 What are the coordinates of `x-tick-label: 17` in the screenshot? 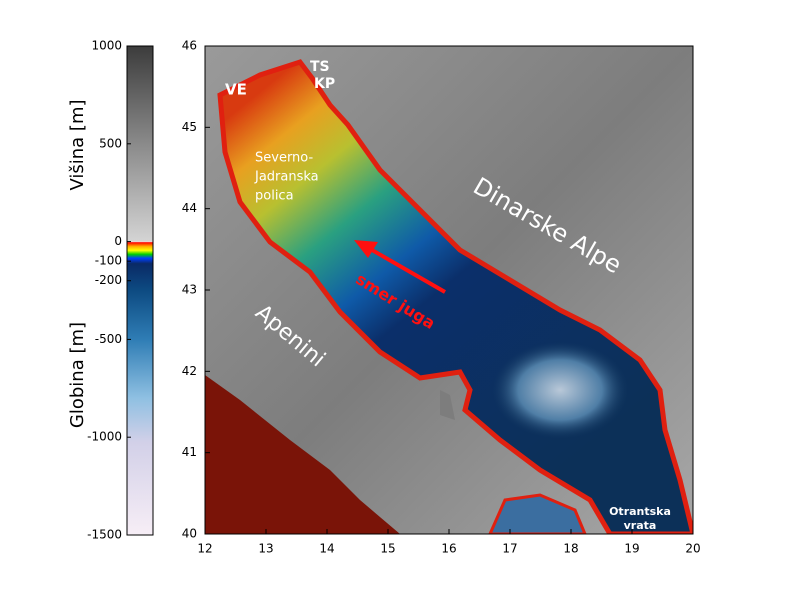 It's located at (509, 549).